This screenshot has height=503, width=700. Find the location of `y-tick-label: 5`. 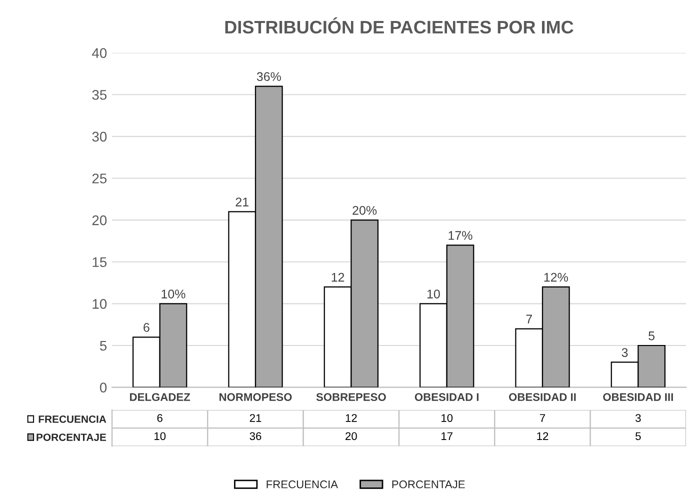

y-tick-label: 5 is located at coordinates (103, 345).